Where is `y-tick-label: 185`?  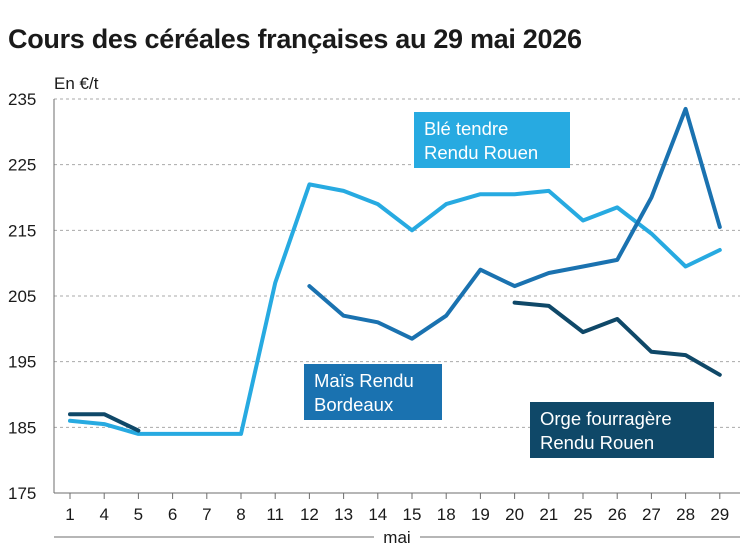 y-tick-label: 185 is located at coordinates (22, 427).